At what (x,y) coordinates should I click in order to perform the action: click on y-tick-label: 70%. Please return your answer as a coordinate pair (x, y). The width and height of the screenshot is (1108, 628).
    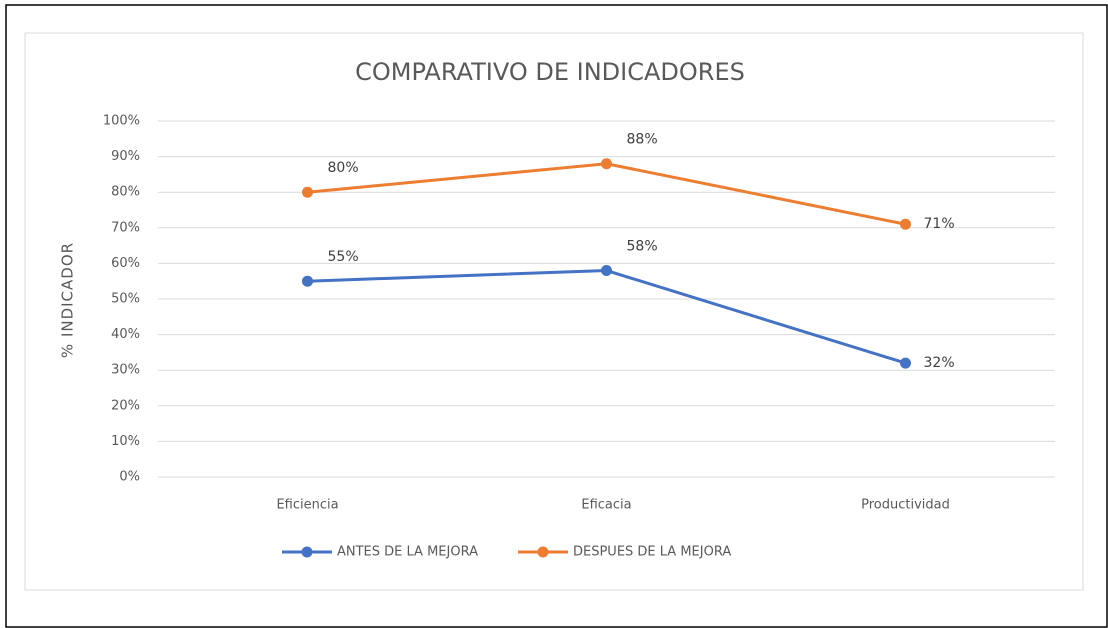
    Looking at the image, I should click on (125, 227).